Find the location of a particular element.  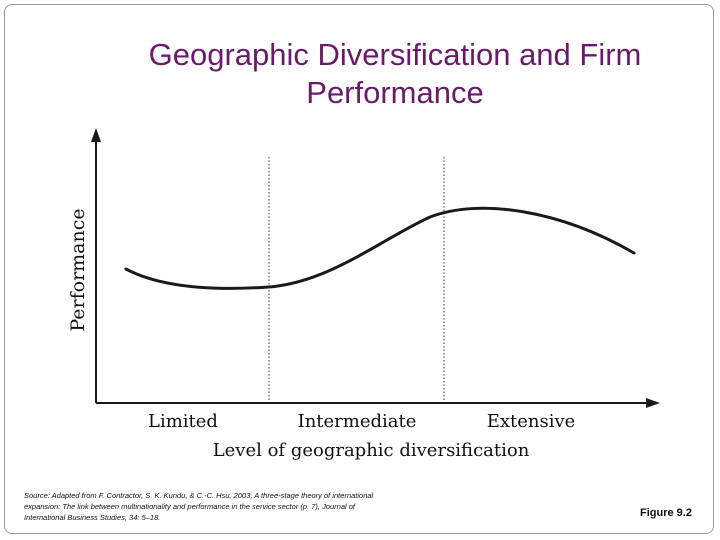

y-axis-label: Performance is located at coordinates (78, 269).